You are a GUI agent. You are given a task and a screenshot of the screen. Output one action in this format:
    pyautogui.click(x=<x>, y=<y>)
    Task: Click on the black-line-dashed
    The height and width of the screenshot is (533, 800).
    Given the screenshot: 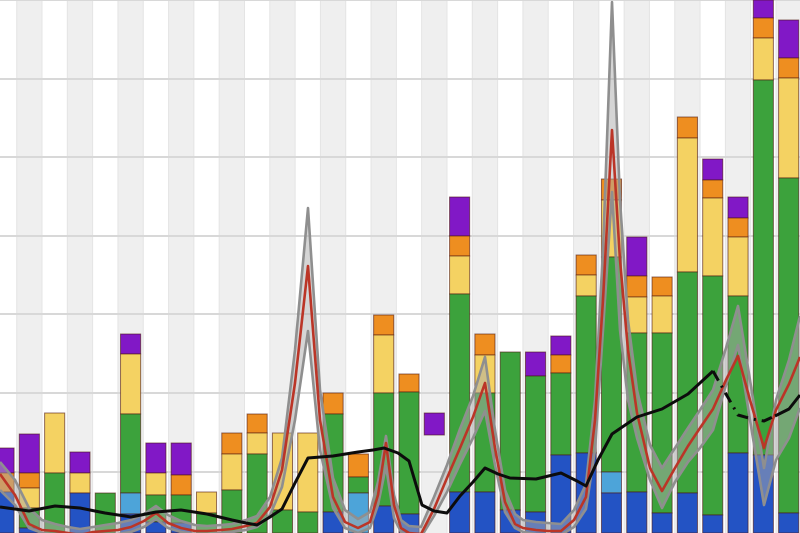 What is the action you would take?
    pyautogui.click(x=743, y=396)
    